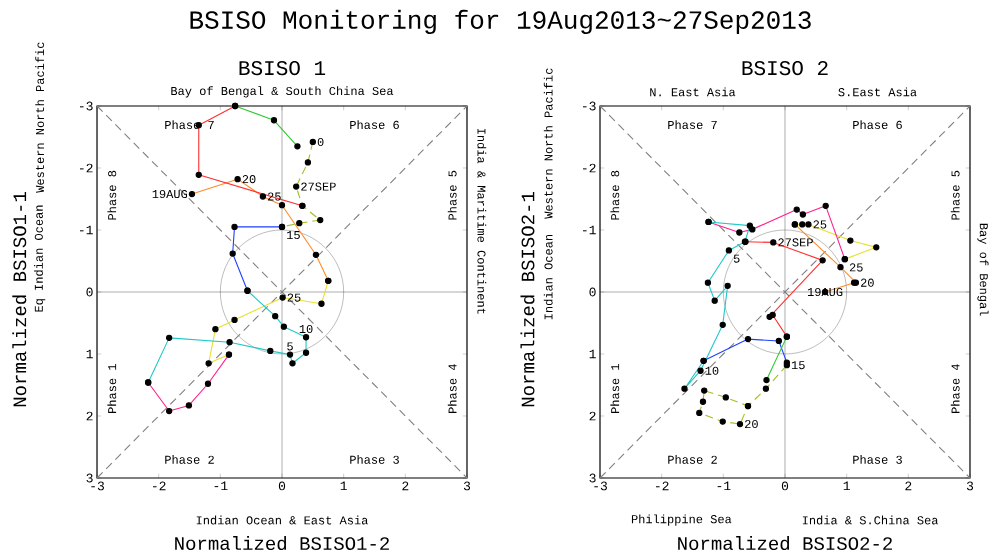 The width and height of the screenshot is (1001, 556). I want to click on text: India & Maritime Continent, so click(482, 221).